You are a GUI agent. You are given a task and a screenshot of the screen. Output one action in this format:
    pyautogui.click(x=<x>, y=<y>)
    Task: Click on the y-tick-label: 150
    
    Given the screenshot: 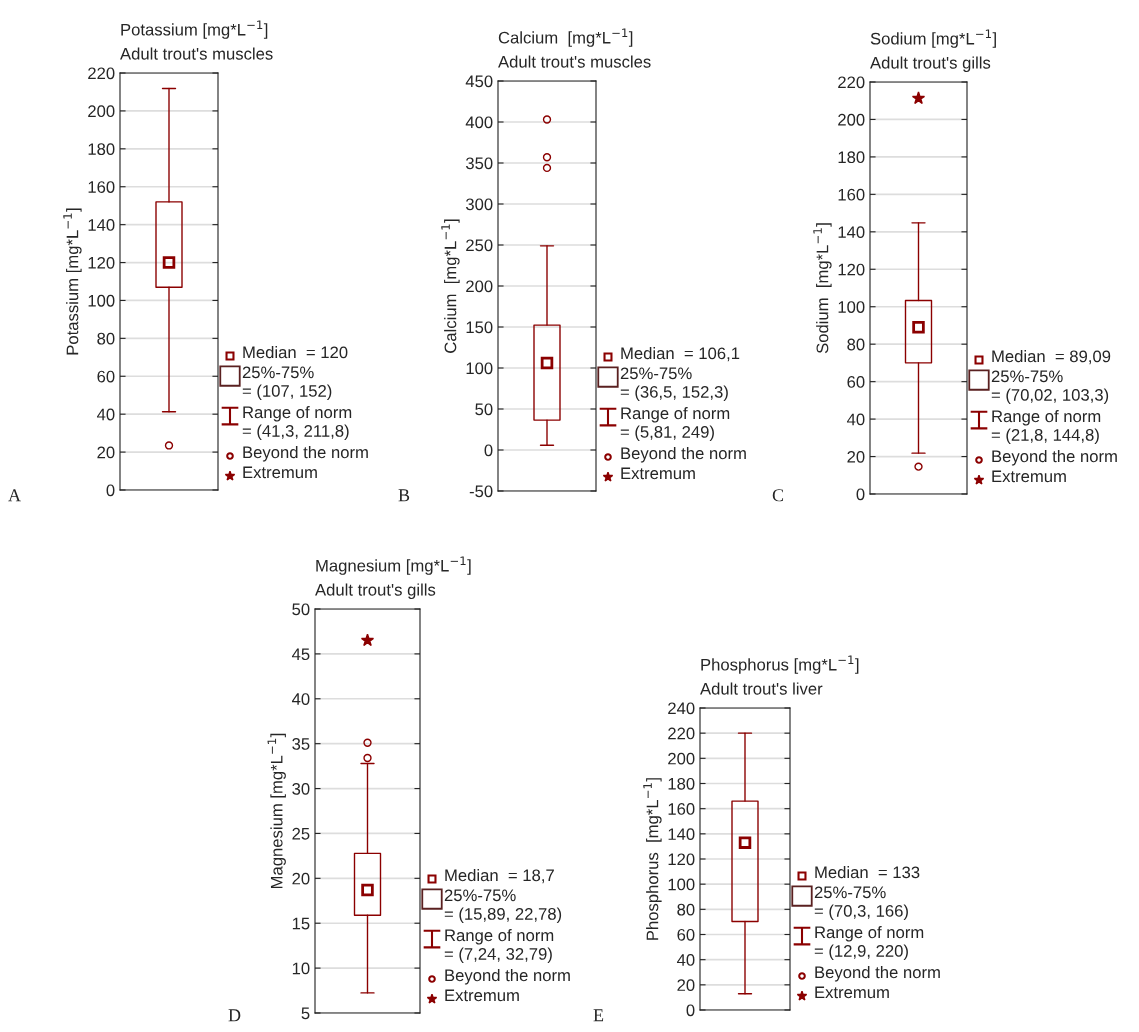 What is the action you would take?
    pyautogui.click(x=479, y=327)
    